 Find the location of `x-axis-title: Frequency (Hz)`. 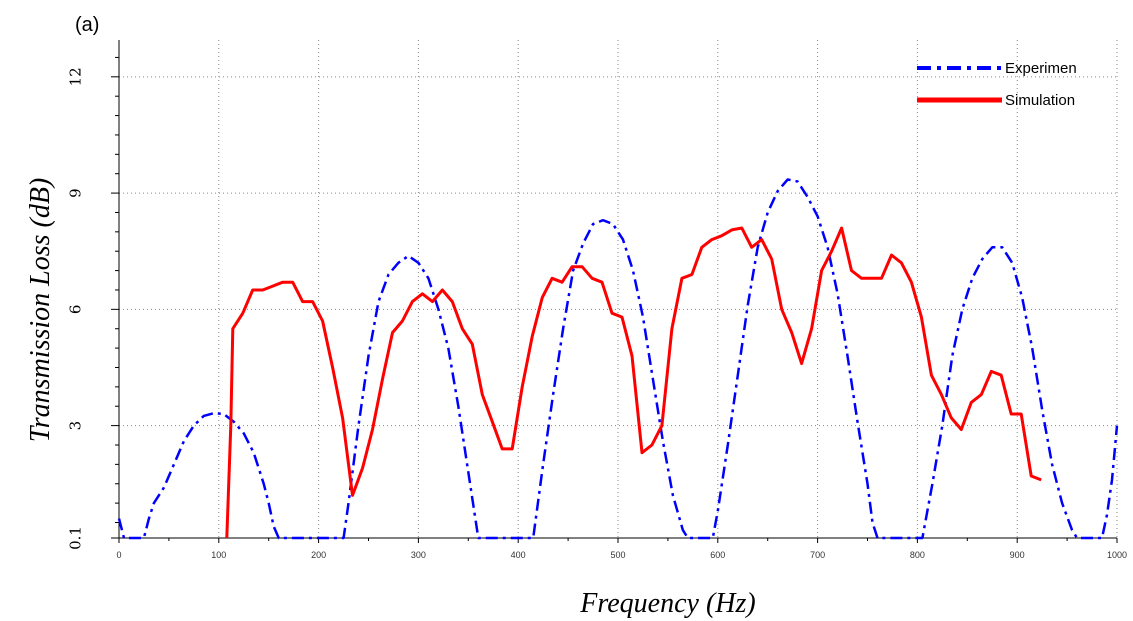

x-axis-title: Frequency (Hz) is located at coordinates (667, 603).